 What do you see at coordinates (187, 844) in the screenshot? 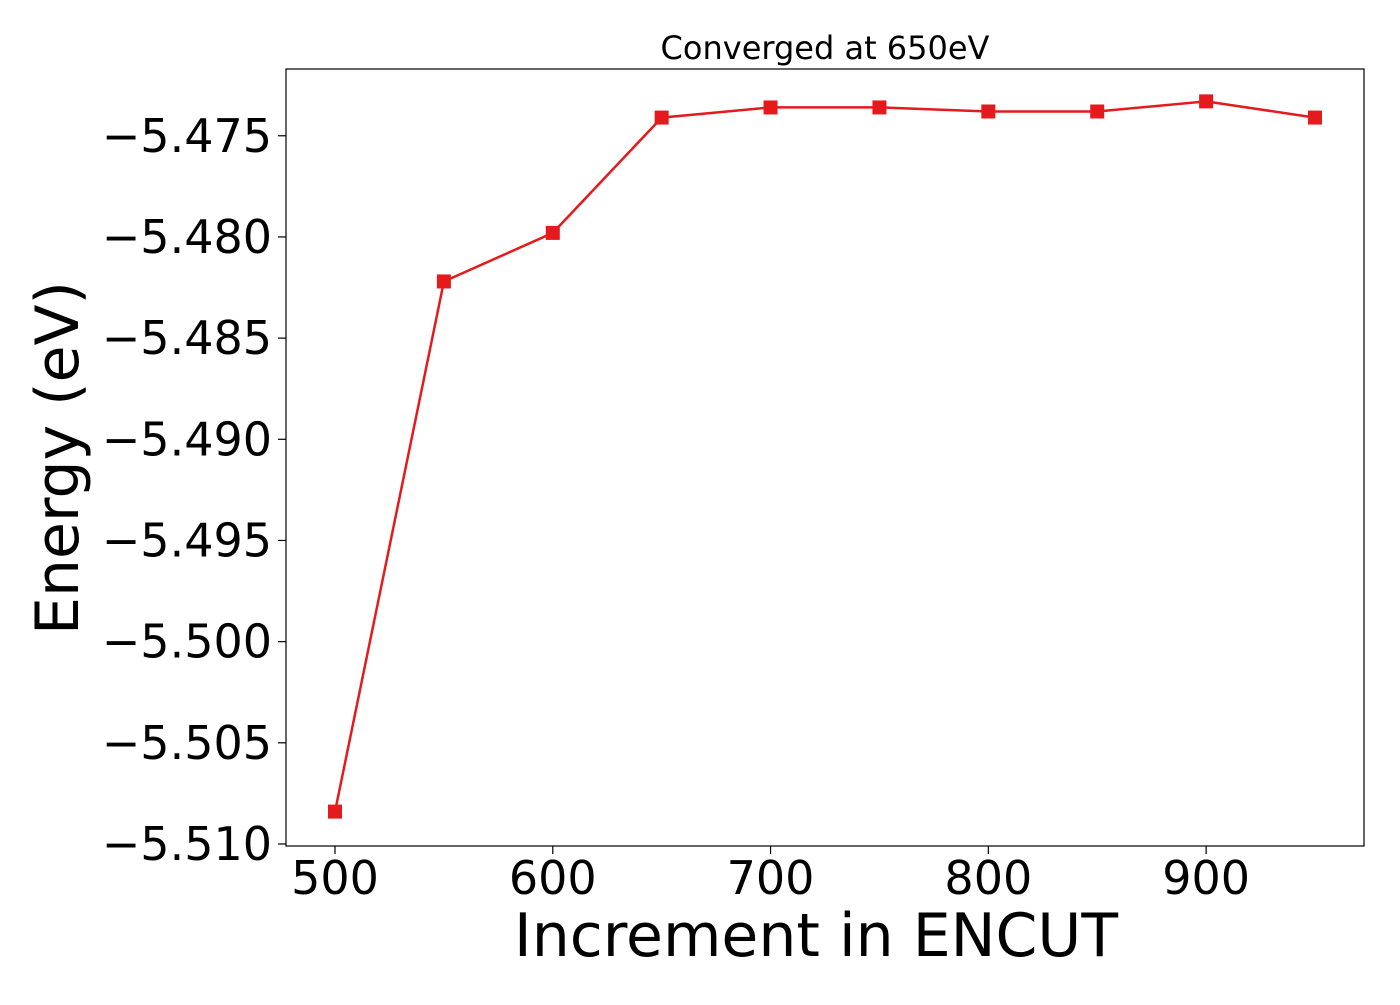
I see `y-tick-label: −5.510` at bounding box center [187, 844].